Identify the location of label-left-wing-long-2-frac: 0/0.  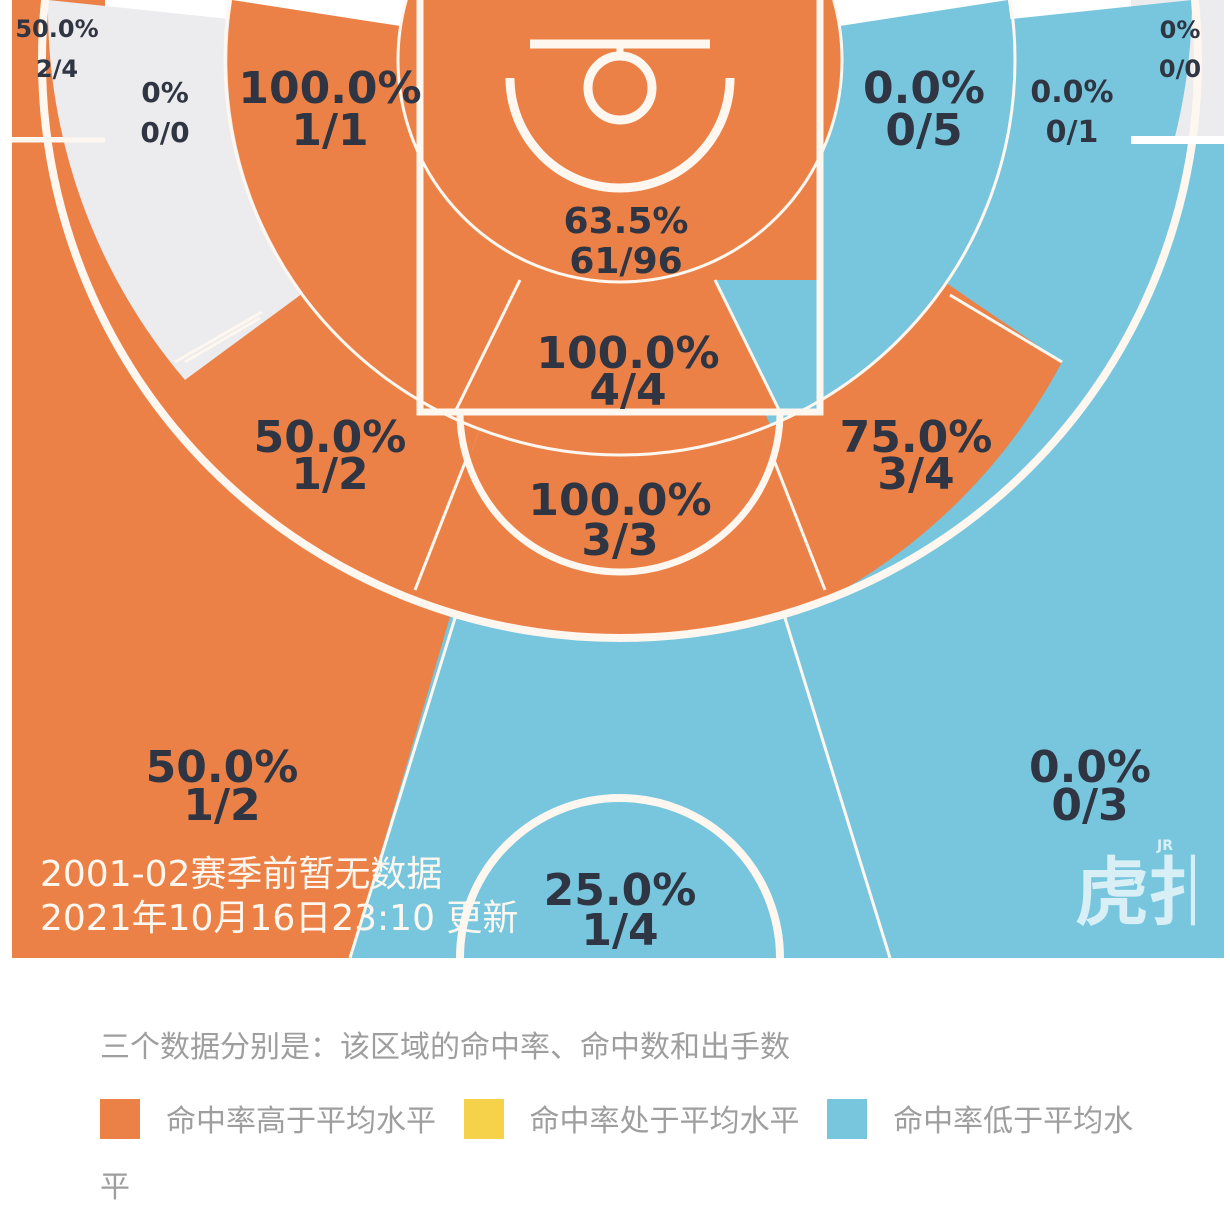
(164, 132).